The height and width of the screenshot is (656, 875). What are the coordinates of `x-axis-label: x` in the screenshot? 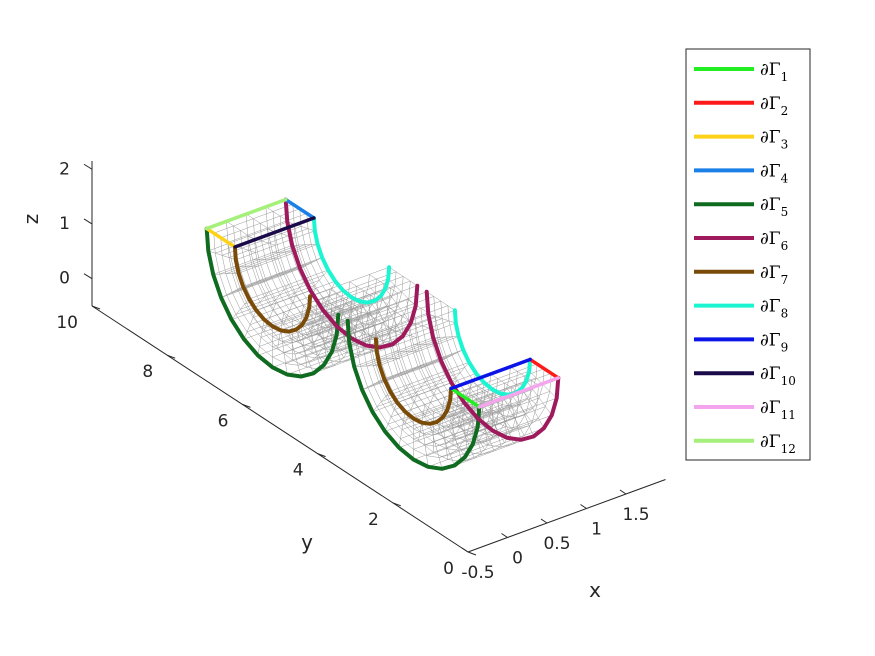 It's located at (595, 590).